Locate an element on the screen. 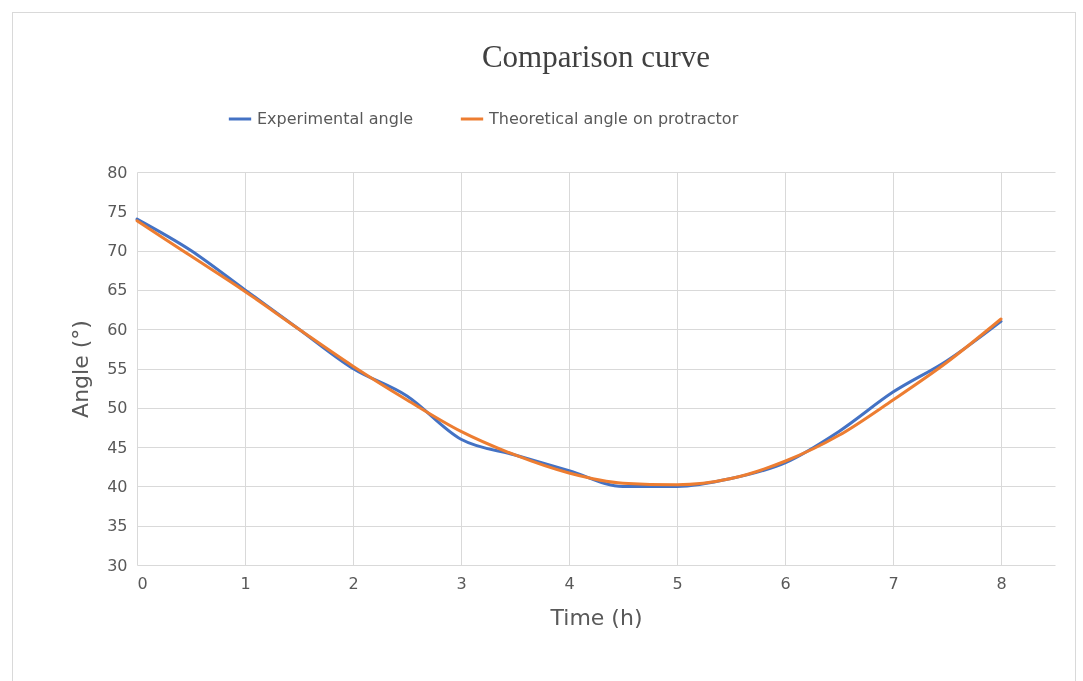  x-tick-label: 1 is located at coordinates (245, 583).